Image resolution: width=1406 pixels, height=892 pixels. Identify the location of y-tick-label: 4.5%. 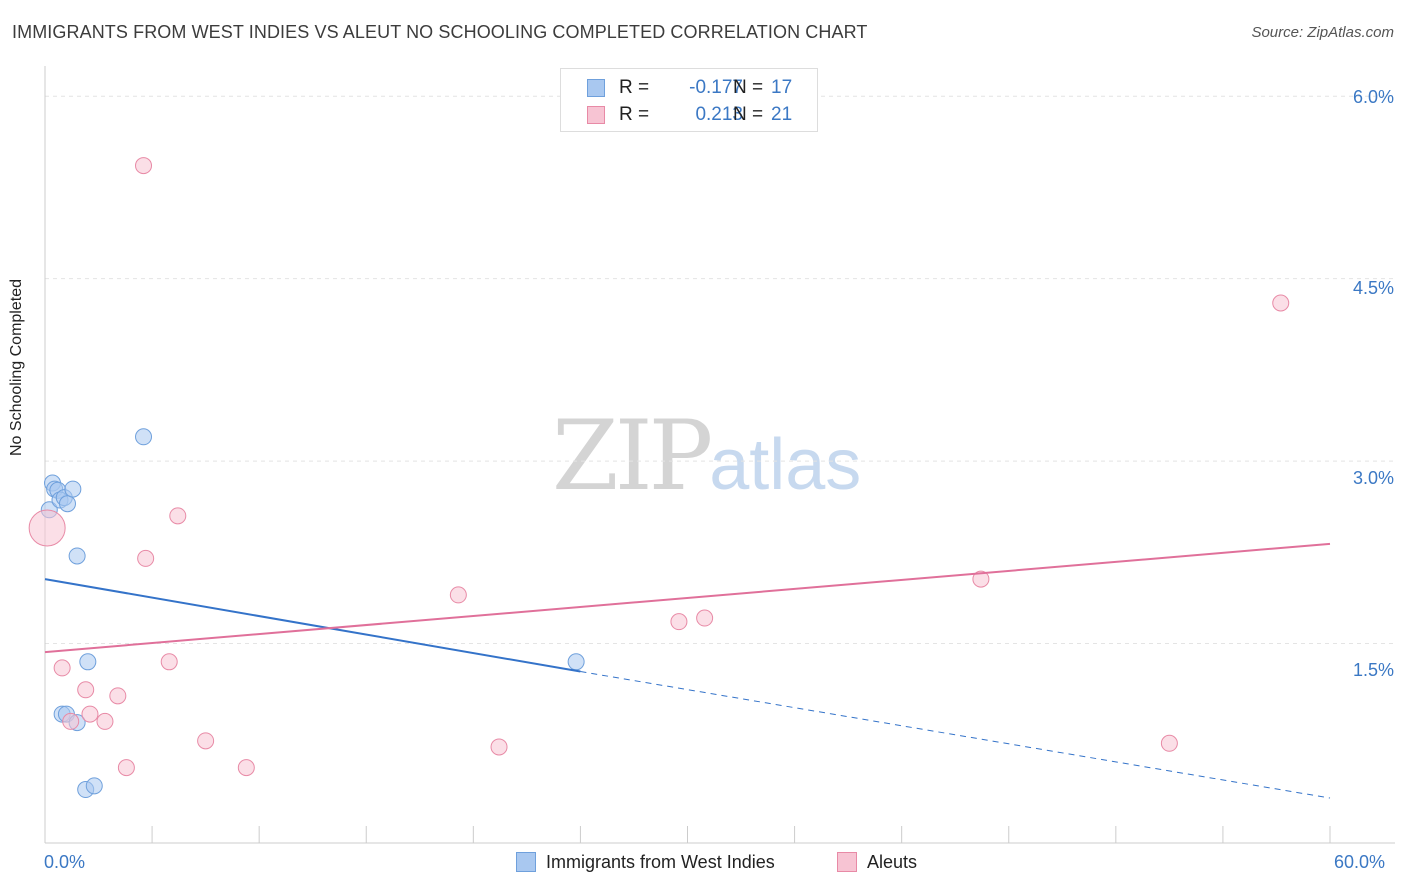
(1373, 288).